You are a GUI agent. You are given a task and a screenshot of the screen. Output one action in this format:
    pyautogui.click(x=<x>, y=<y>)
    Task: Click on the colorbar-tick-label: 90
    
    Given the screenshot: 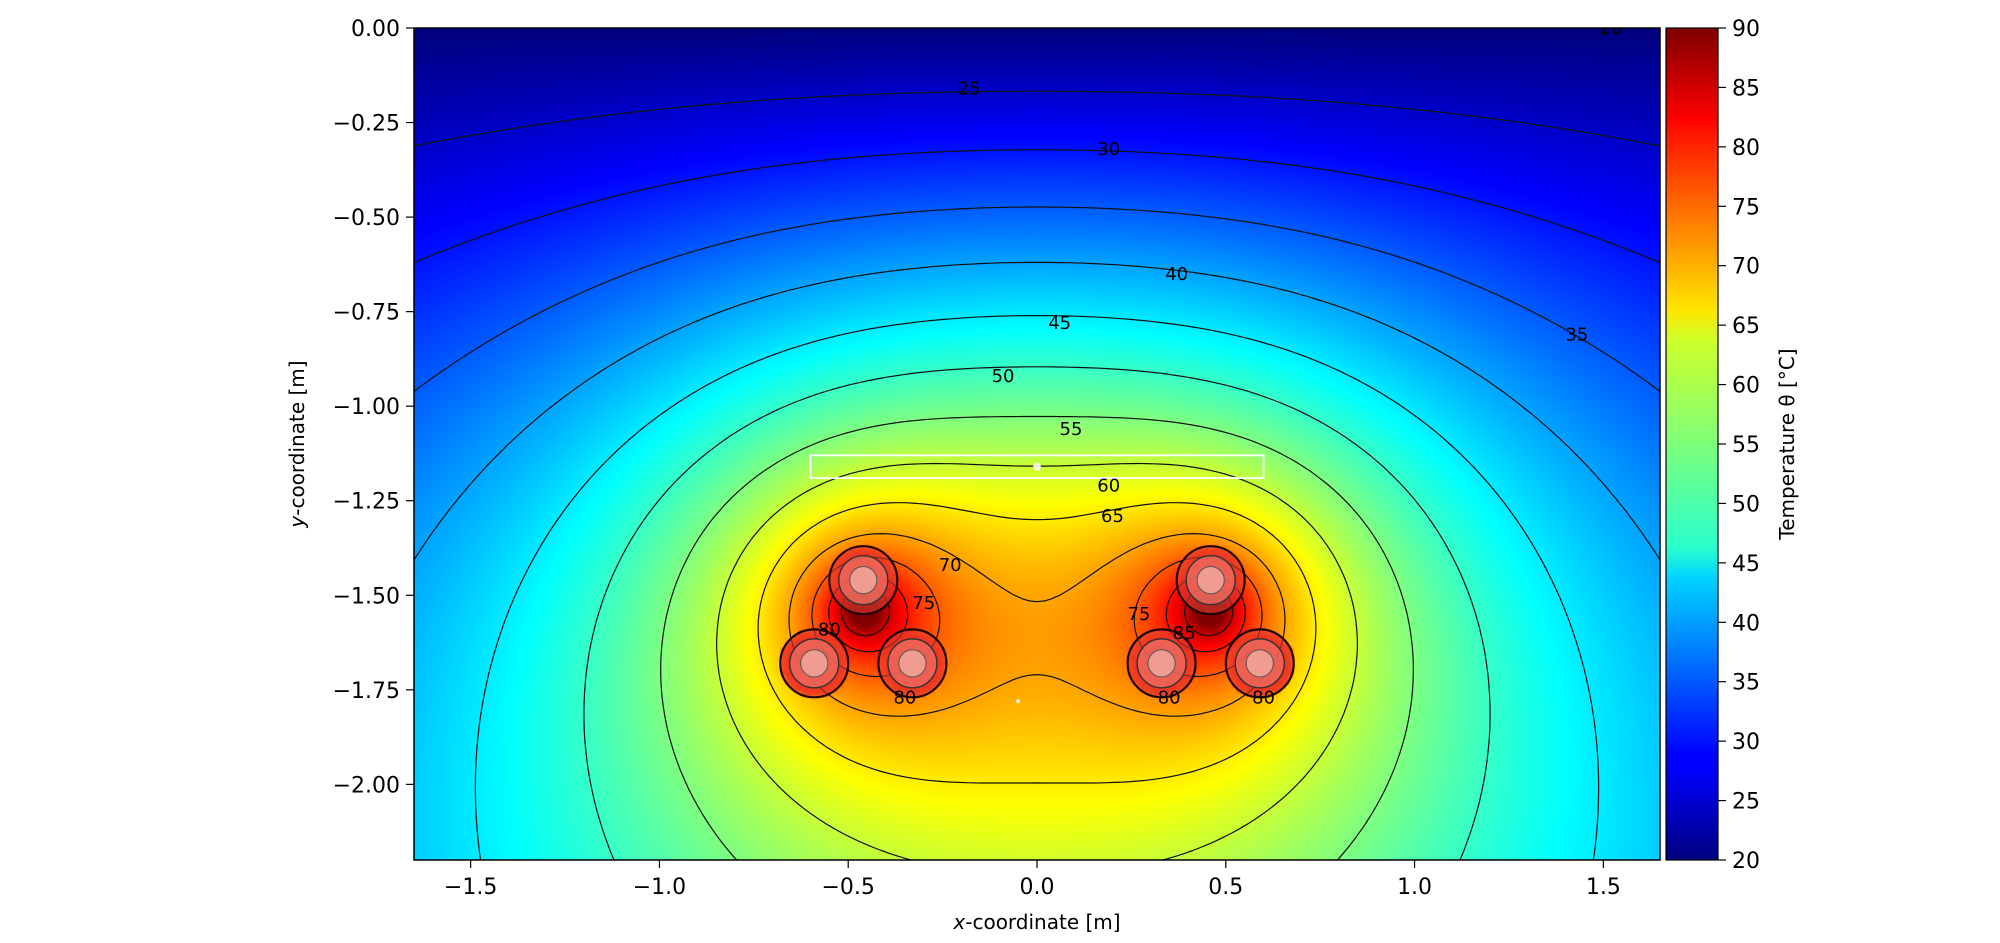 What is the action you would take?
    pyautogui.click(x=1746, y=29)
    